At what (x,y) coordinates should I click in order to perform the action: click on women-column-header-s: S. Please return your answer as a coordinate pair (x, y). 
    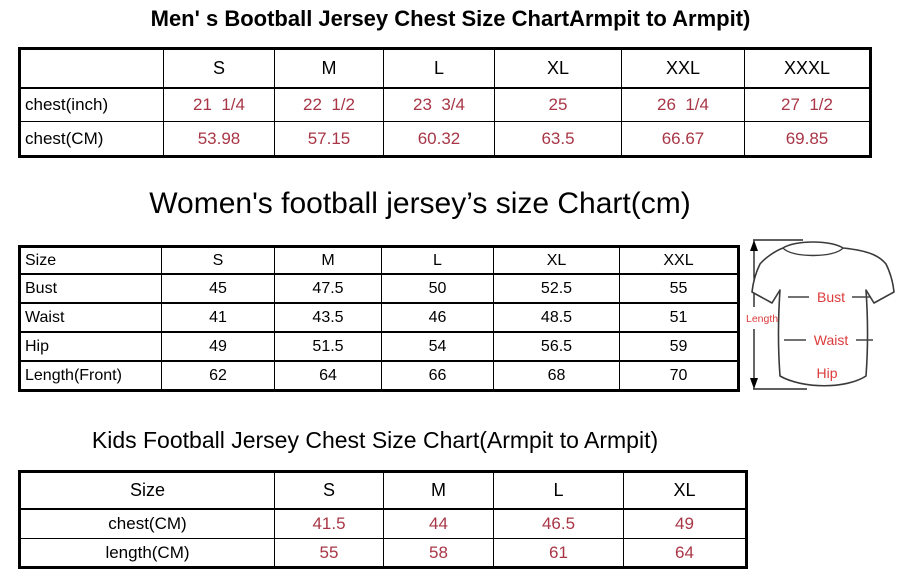
    Looking at the image, I should click on (218, 260).